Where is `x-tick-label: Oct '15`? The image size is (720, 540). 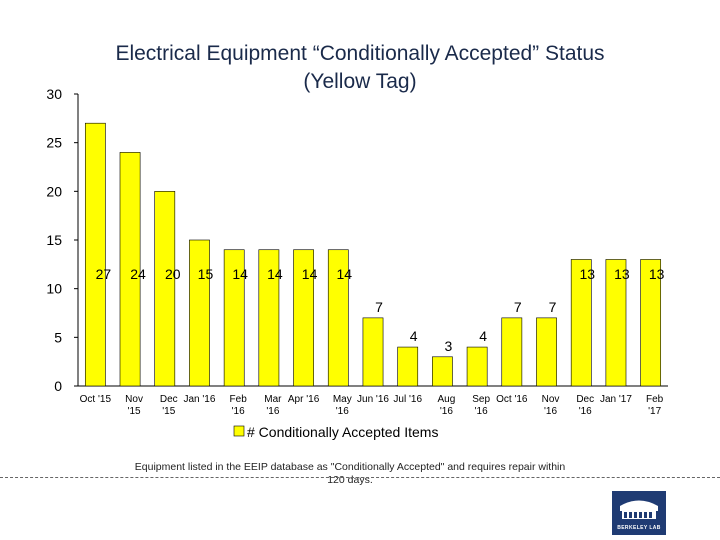 x-tick-label: Oct '15 is located at coordinates (96, 399).